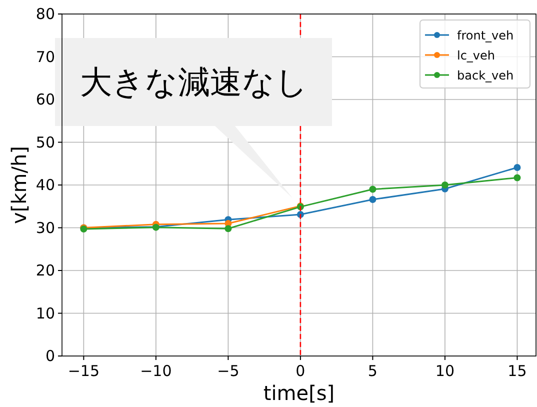 The width and height of the screenshot is (537, 407). Describe the element at coordinates (476, 55) in the screenshot. I see `legend-label: lc_veh` at that location.